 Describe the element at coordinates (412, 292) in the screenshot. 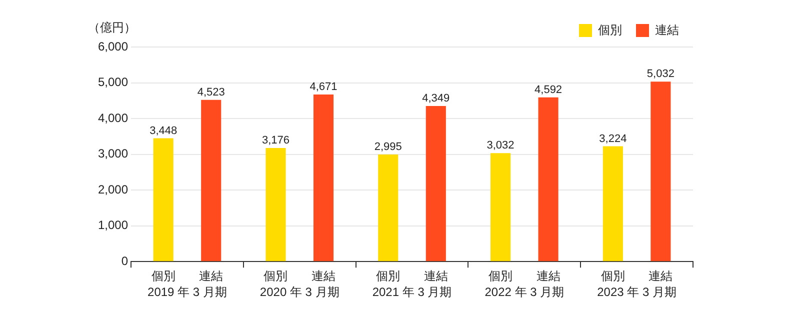

I see `x-tick-label: 2021 年 3 月期` at that location.